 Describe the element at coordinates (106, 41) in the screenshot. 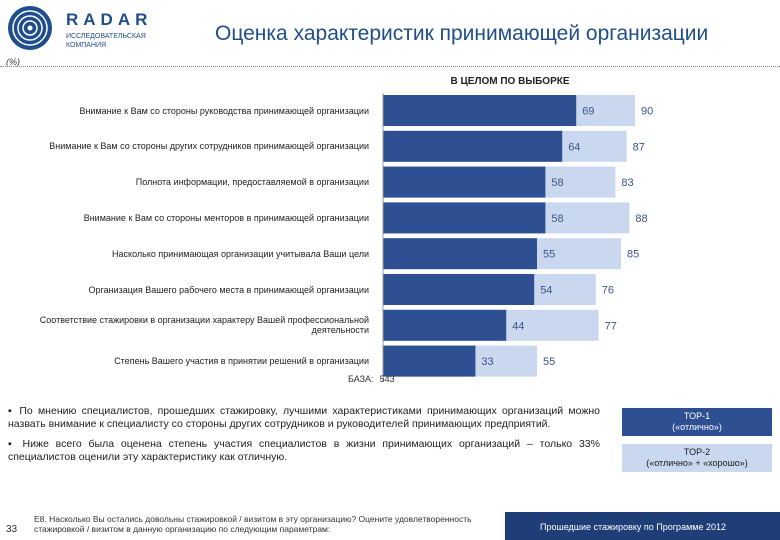

I see `brand-subtitle: ИССЛЕДОВАТЕЛЬСКАЯ КОМПАНИЯ` at that location.